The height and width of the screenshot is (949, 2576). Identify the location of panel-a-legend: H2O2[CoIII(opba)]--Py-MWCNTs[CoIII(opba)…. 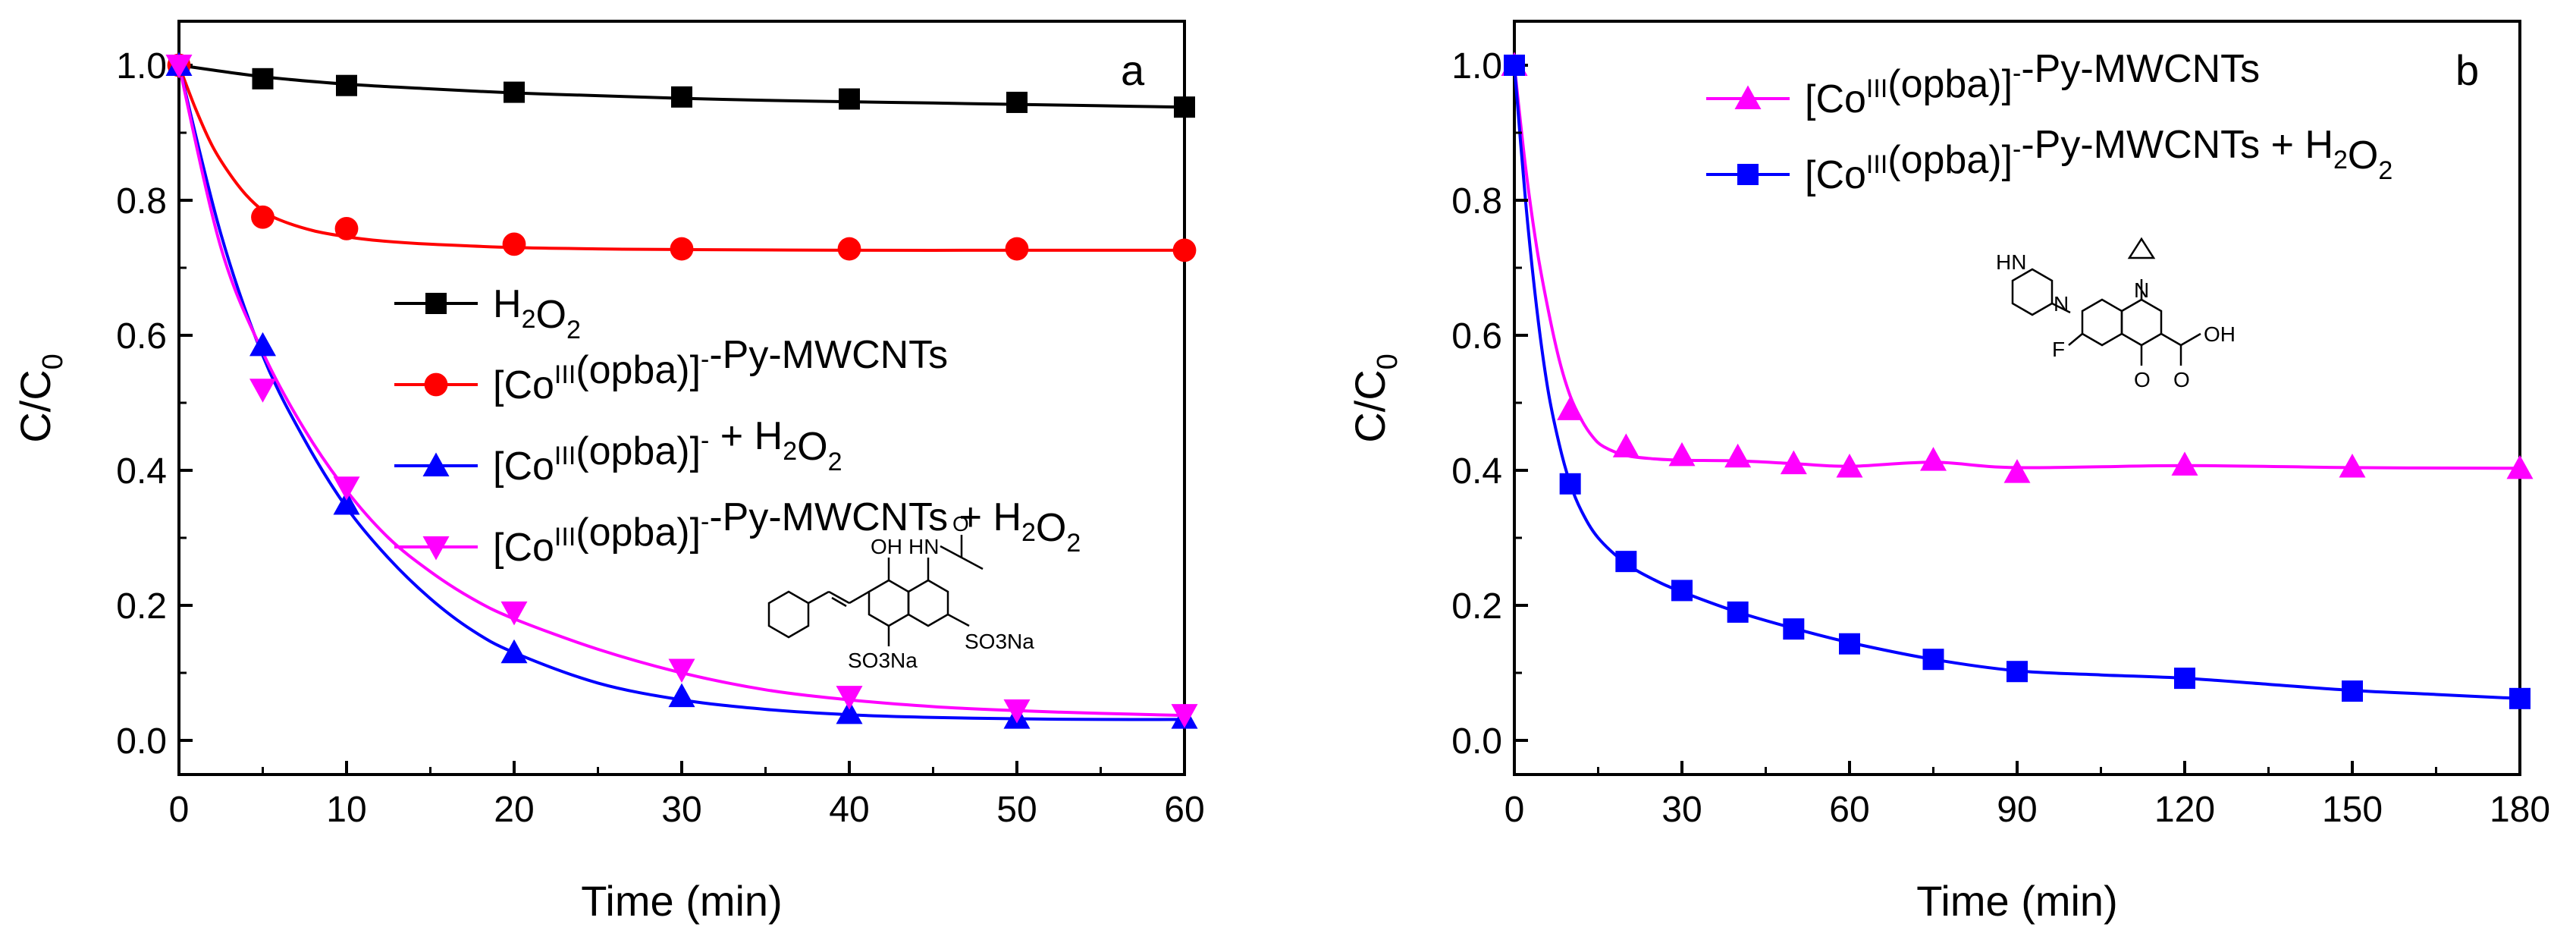
(737, 426).